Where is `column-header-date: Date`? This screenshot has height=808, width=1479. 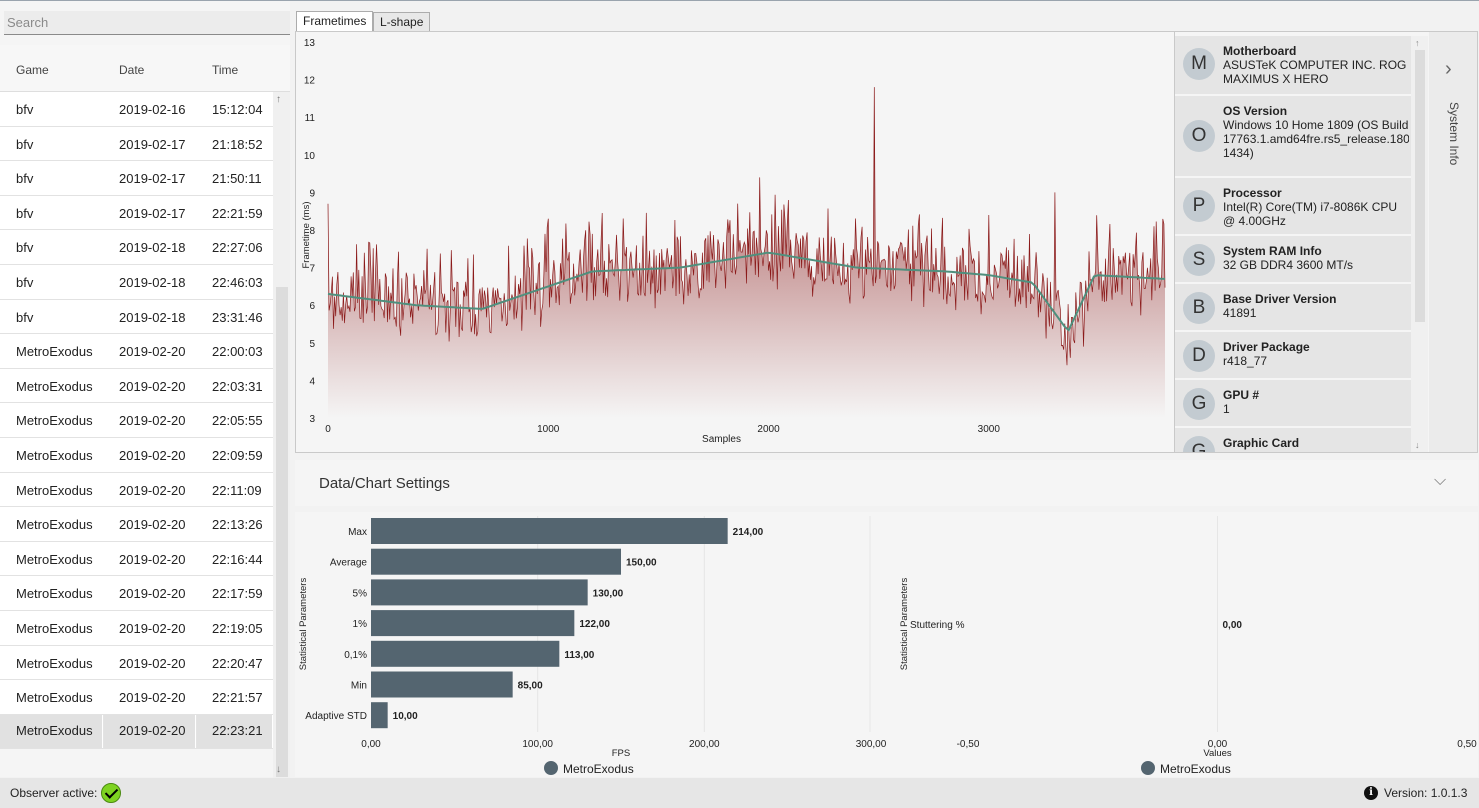 column-header-date: Date is located at coordinates (132, 70).